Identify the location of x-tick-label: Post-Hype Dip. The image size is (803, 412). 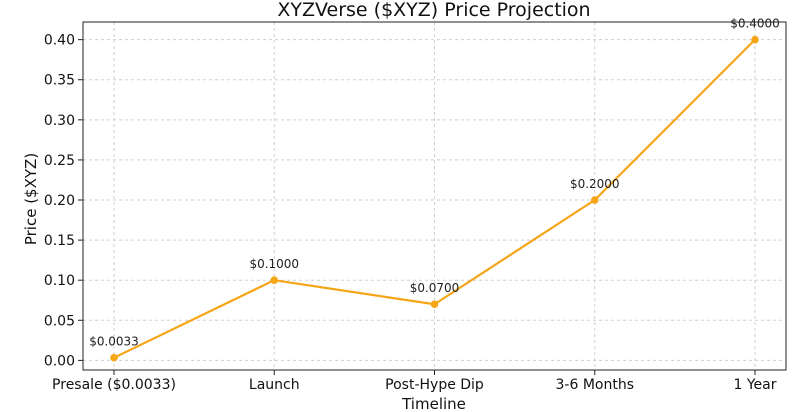
(434, 385).